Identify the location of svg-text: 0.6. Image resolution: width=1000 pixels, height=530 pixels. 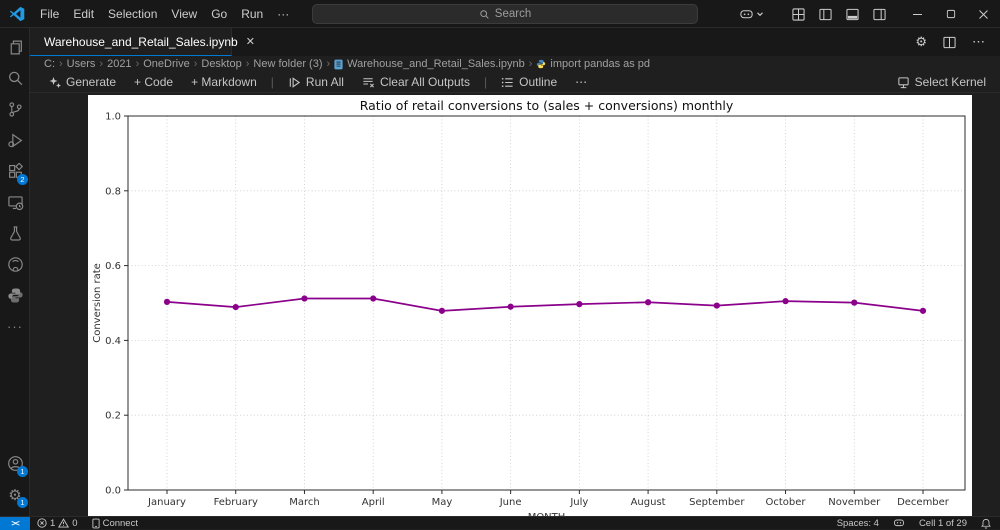
(113, 266).